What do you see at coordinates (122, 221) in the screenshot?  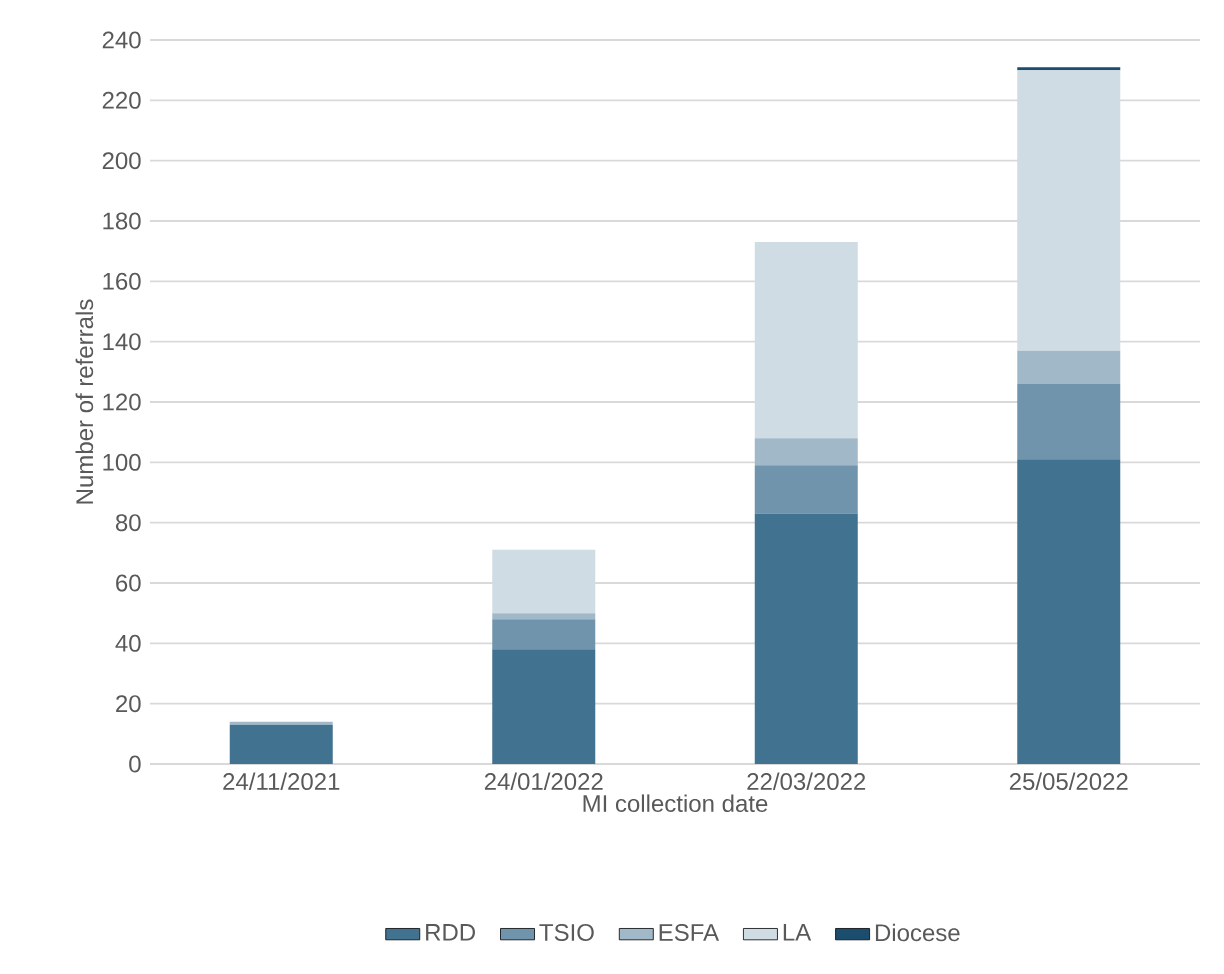 I see `y-tick-label: 180` at bounding box center [122, 221].